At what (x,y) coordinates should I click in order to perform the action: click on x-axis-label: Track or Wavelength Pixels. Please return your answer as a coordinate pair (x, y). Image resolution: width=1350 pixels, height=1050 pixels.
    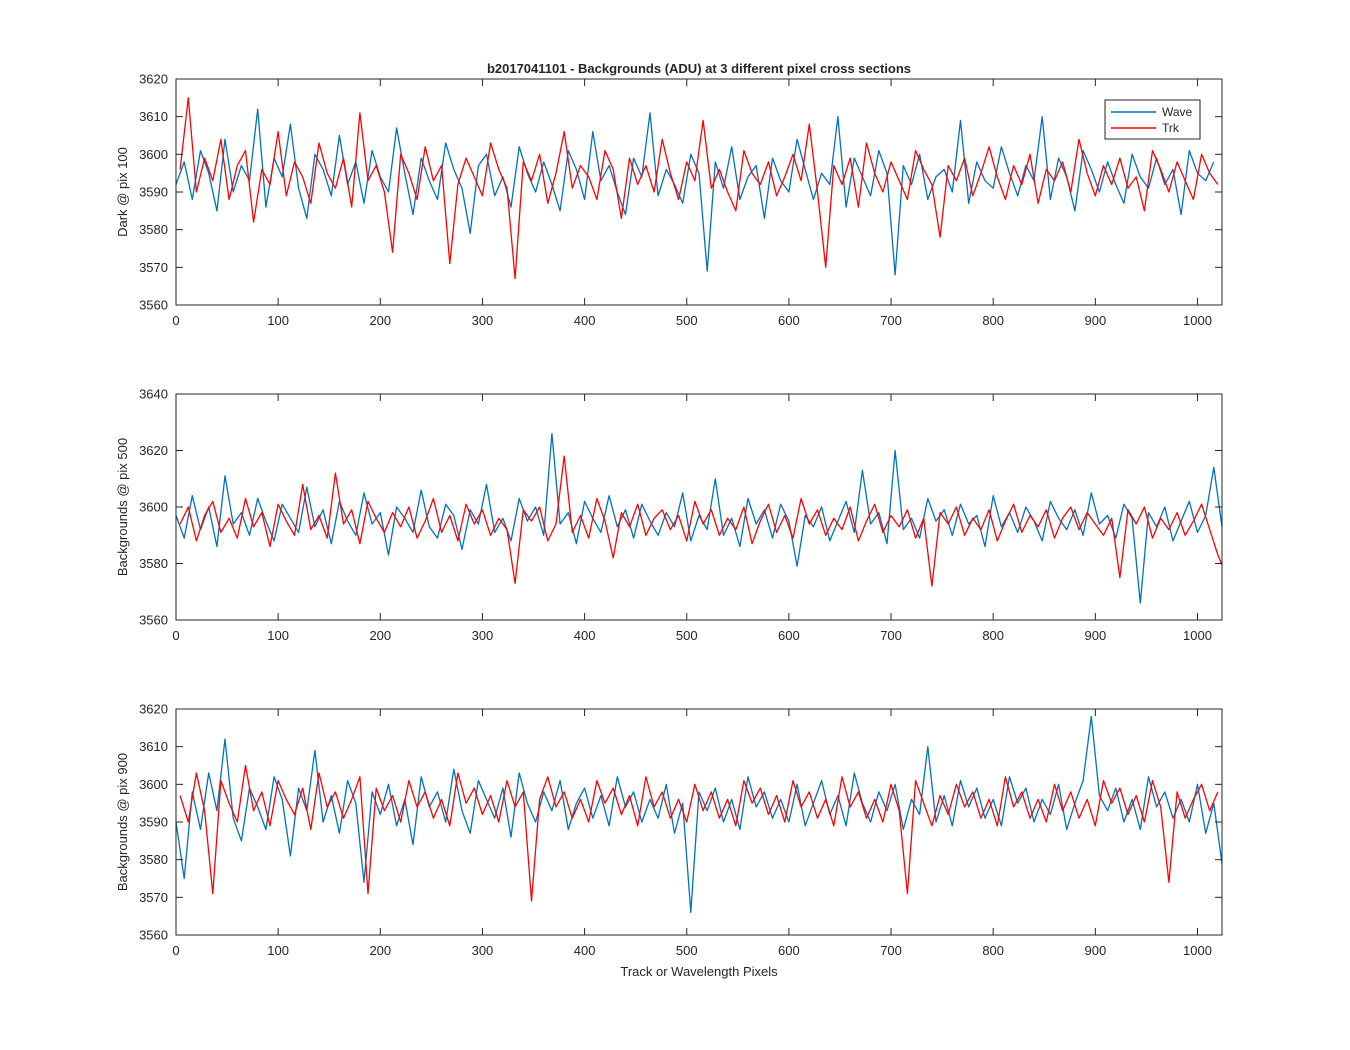
    Looking at the image, I should click on (699, 971).